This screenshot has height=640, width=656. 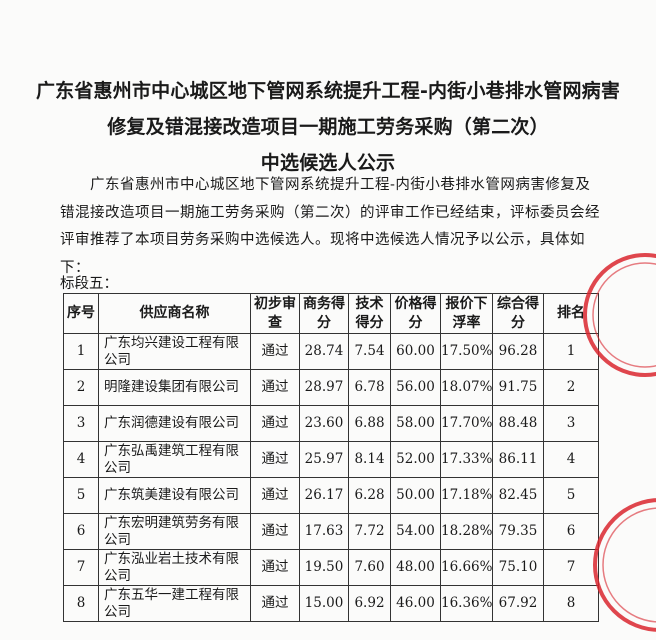 What do you see at coordinates (466, 603) in the screenshot?
I see `bid-discount-rate-cell: 16.36%` at bounding box center [466, 603].